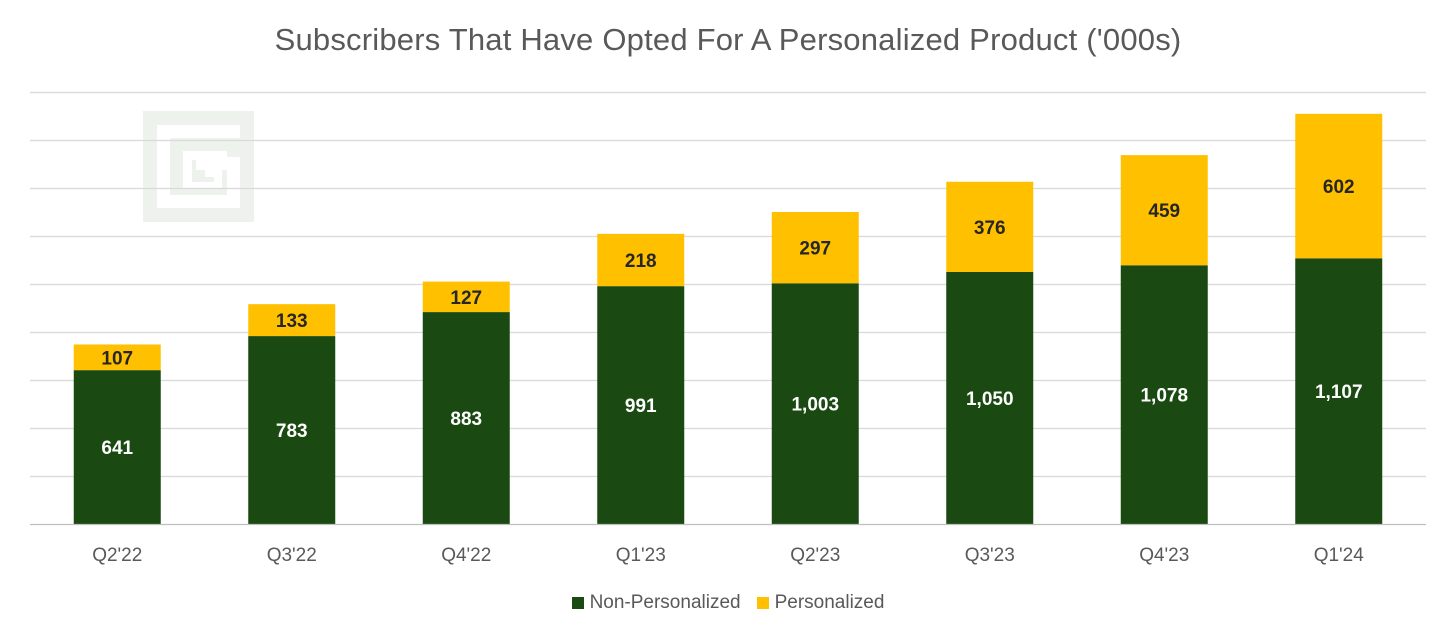 The height and width of the screenshot is (642, 1456). Describe the element at coordinates (990, 555) in the screenshot. I see `x-tick-label: Q3'23` at that location.